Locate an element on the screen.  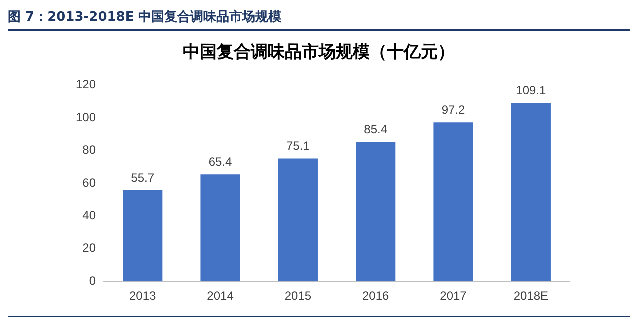
y-tick-label: 40 is located at coordinates (89, 215).